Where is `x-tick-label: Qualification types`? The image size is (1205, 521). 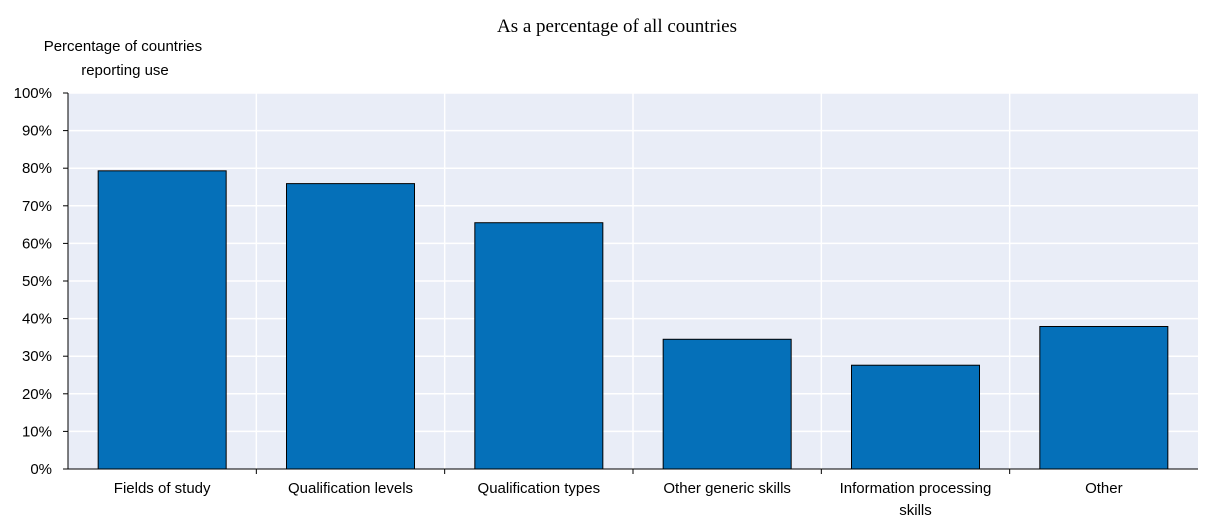
x-tick-label: Qualification types is located at coordinates (539, 488).